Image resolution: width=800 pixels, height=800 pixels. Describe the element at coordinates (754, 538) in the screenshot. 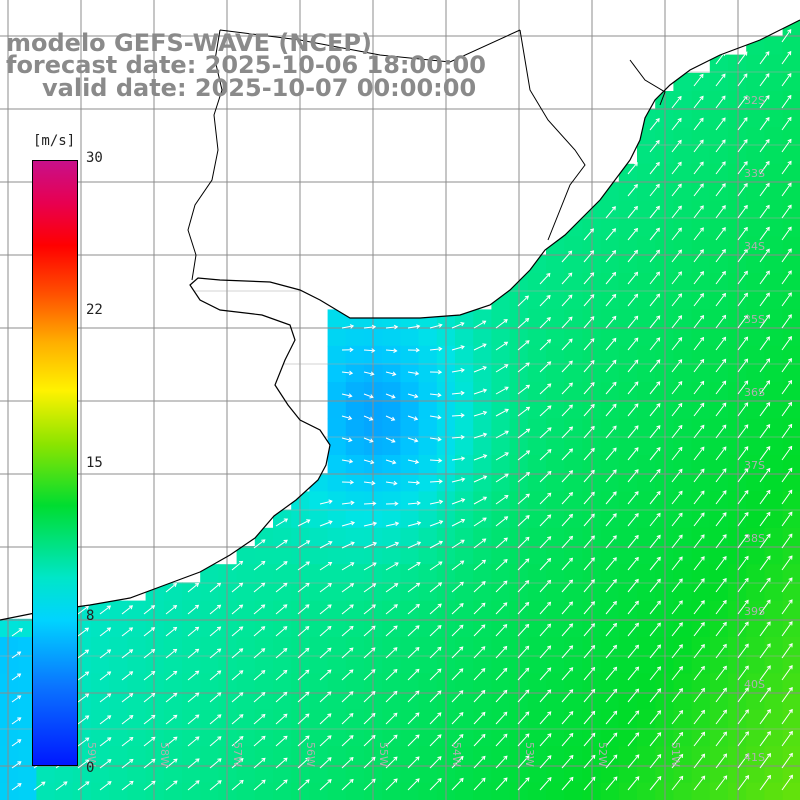

I see `latitude-label: 38S` at that location.